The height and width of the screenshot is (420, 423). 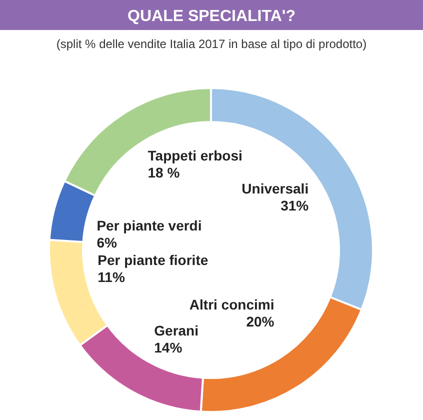 I want to click on slice-label: Per piante fiorite, so click(x=153, y=260).